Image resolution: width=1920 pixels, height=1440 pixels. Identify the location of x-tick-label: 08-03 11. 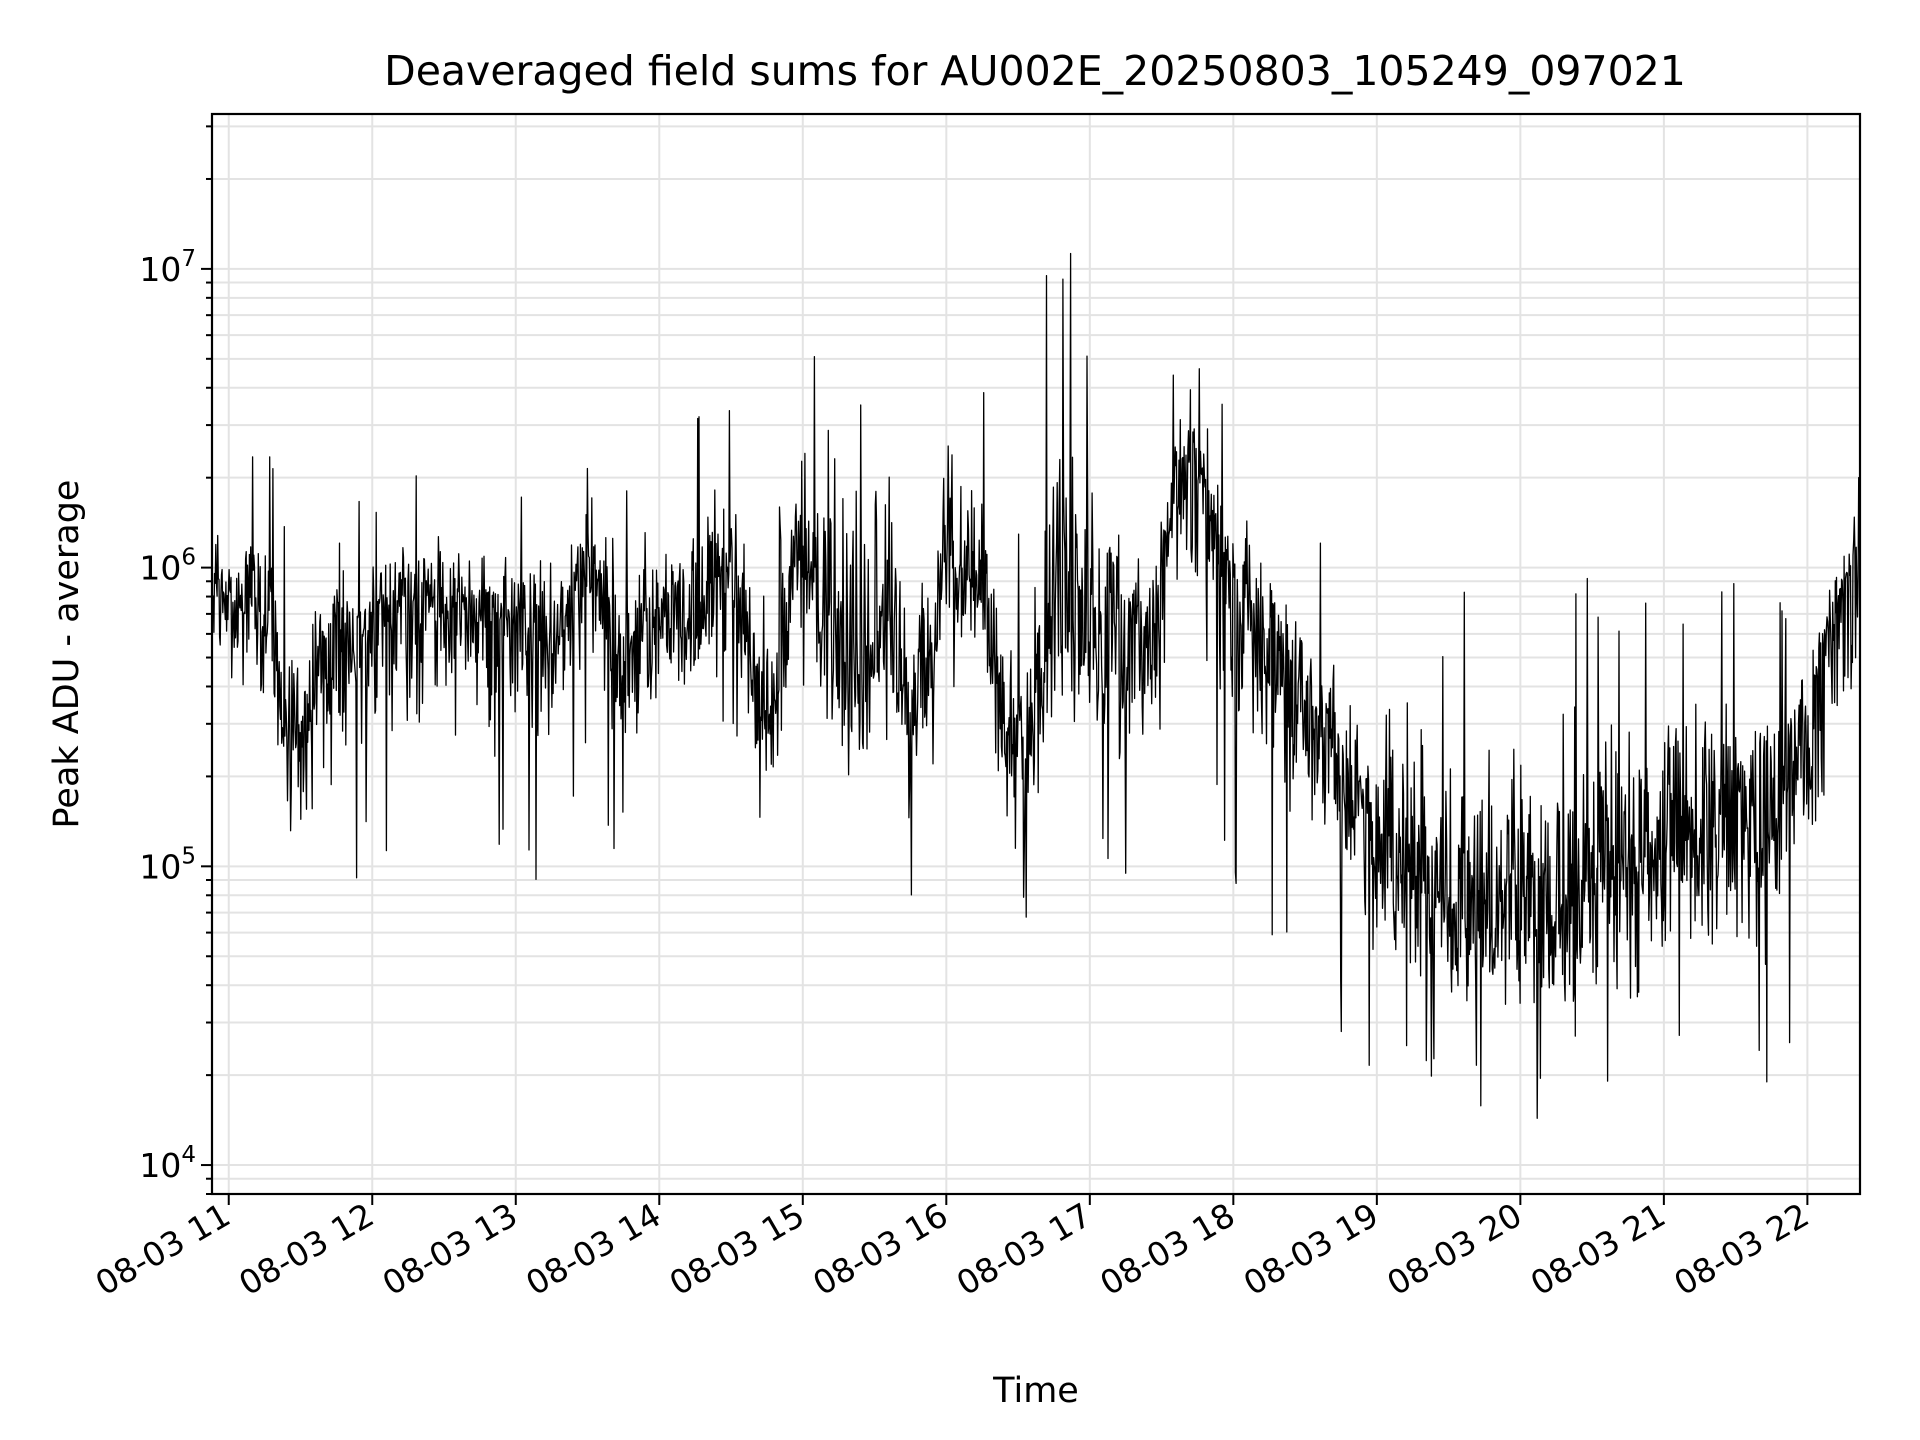
(163, 1249).